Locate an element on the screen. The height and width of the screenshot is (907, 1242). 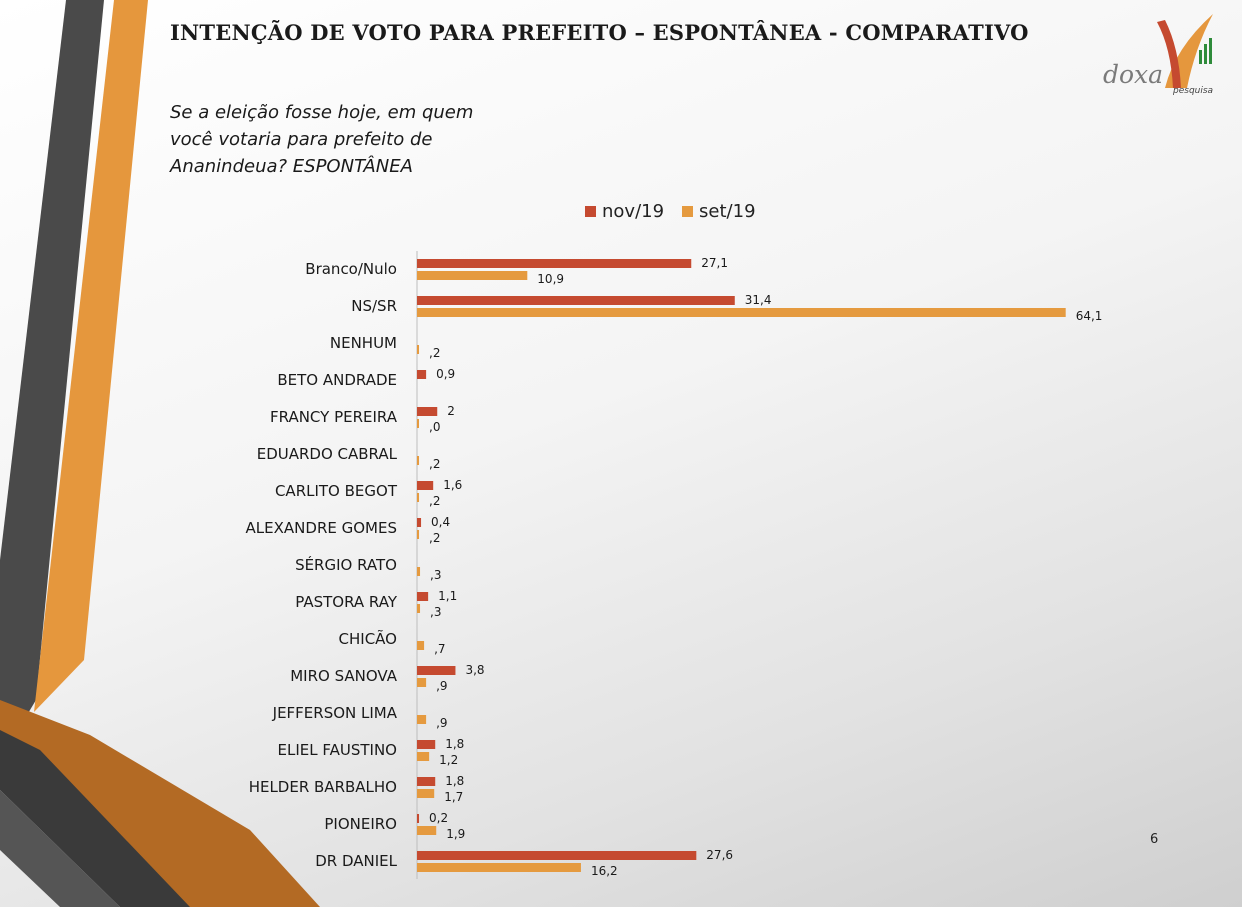
value-label-set19: 64,1 is located at coordinates (1089, 316).